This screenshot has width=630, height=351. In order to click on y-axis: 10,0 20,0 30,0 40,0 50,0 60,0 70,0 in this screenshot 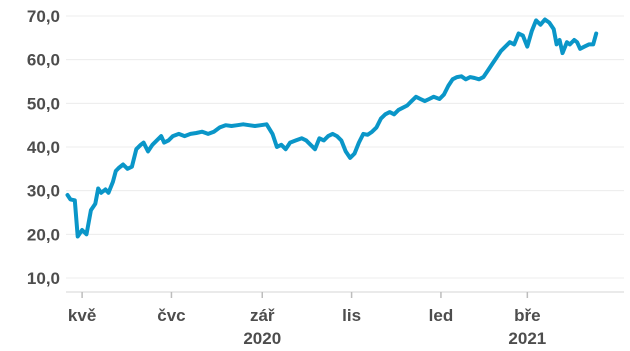, I will do `click(43, 147)`.